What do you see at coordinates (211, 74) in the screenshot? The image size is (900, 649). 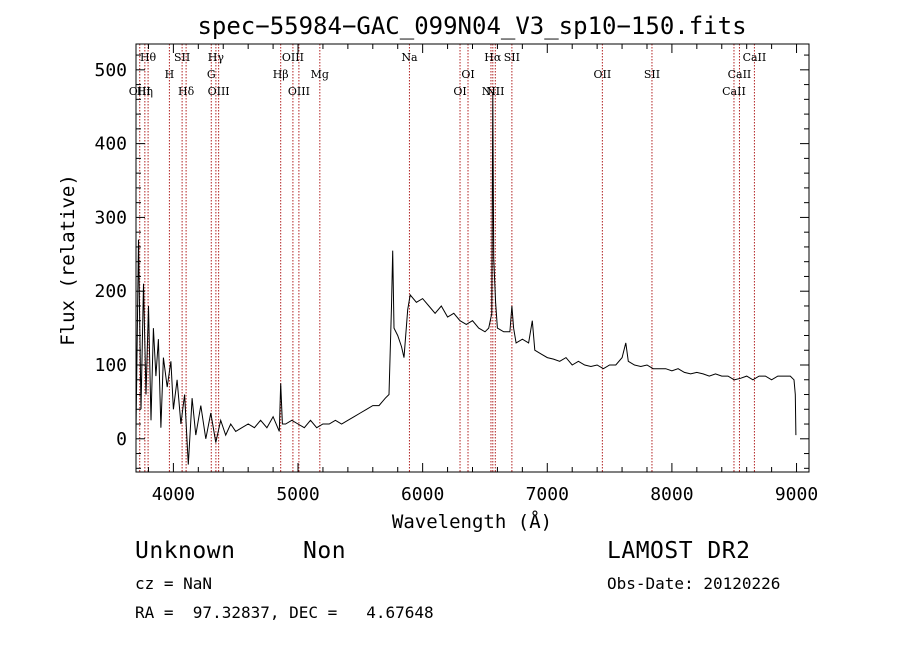 I see `line-label: G` at bounding box center [211, 74].